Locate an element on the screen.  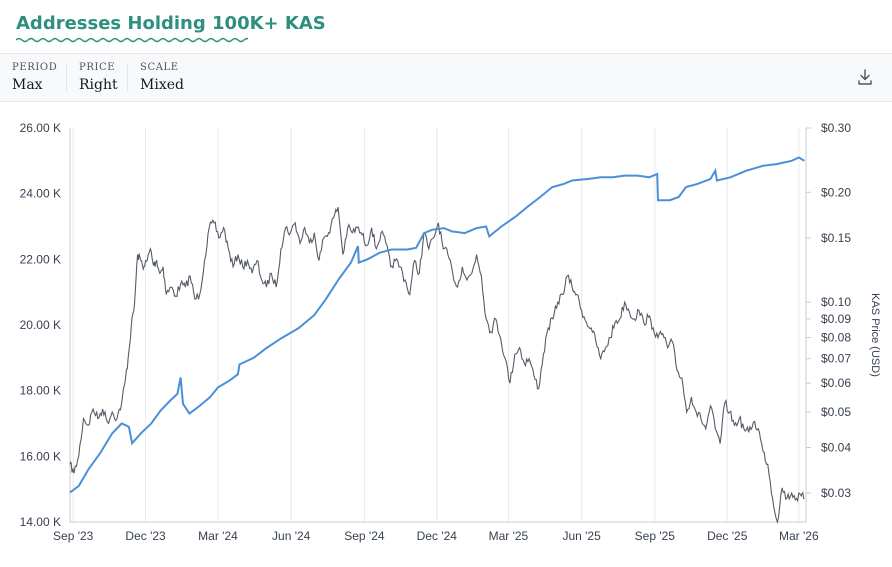
period-label: PERIOD is located at coordinates (35, 67).